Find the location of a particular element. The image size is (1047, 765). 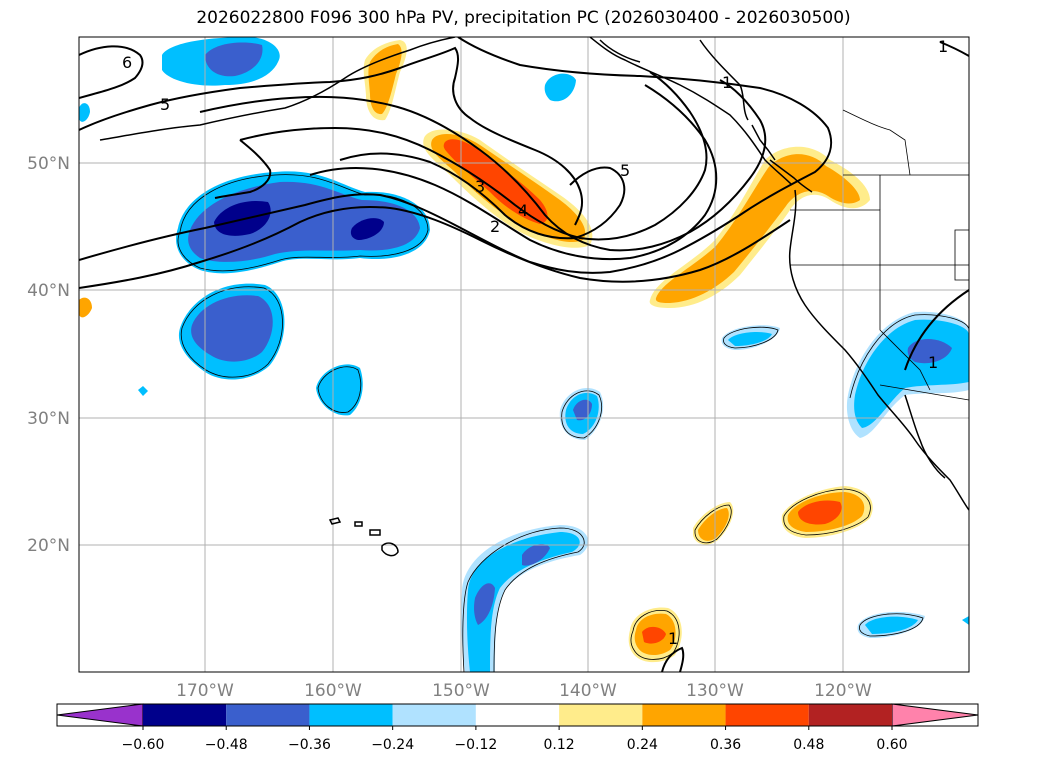

contour-label-1-corner: 1 is located at coordinates (943, 46).